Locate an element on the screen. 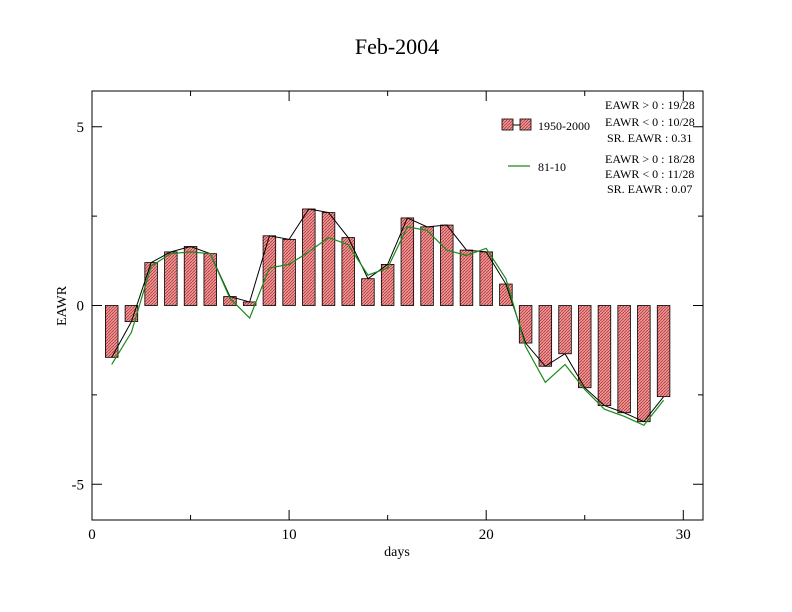 The height and width of the screenshot is (612, 792). x-tick-label: 10 is located at coordinates (289, 535).